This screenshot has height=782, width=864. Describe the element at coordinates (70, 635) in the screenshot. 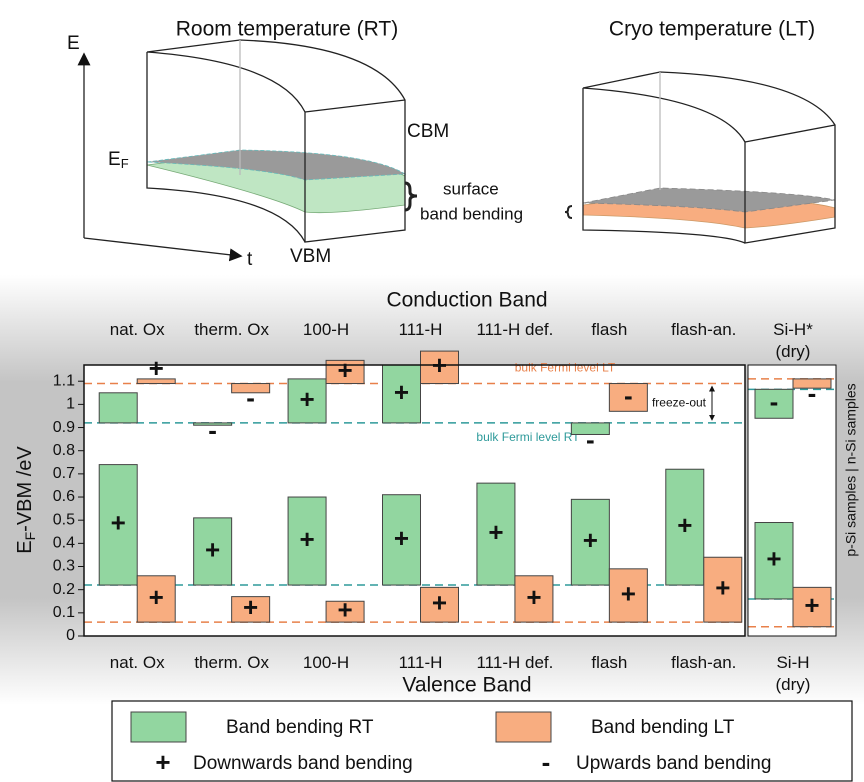

I see `y-tick-label: 0` at that location.